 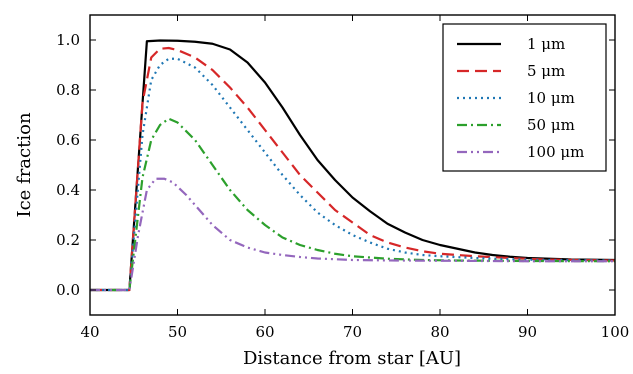 I want to click on x-tick-label: 80, so click(x=439, y=332).